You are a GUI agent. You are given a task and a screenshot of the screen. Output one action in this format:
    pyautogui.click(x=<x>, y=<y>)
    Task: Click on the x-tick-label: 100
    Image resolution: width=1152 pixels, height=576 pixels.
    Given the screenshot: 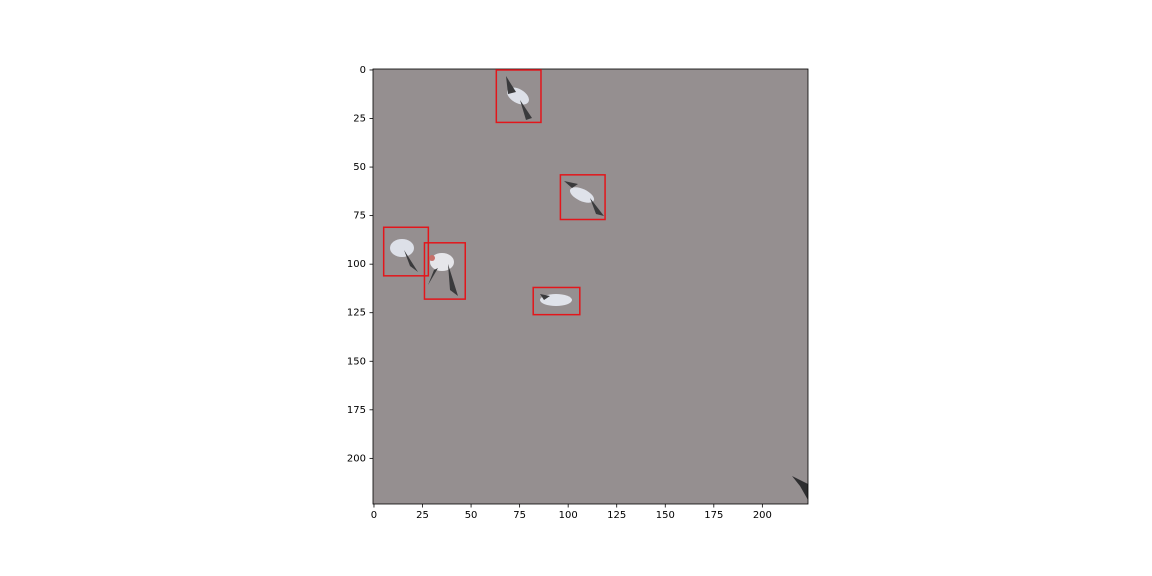 What is the action you would take?
    pyautogui.click(x=568, y=515)
    